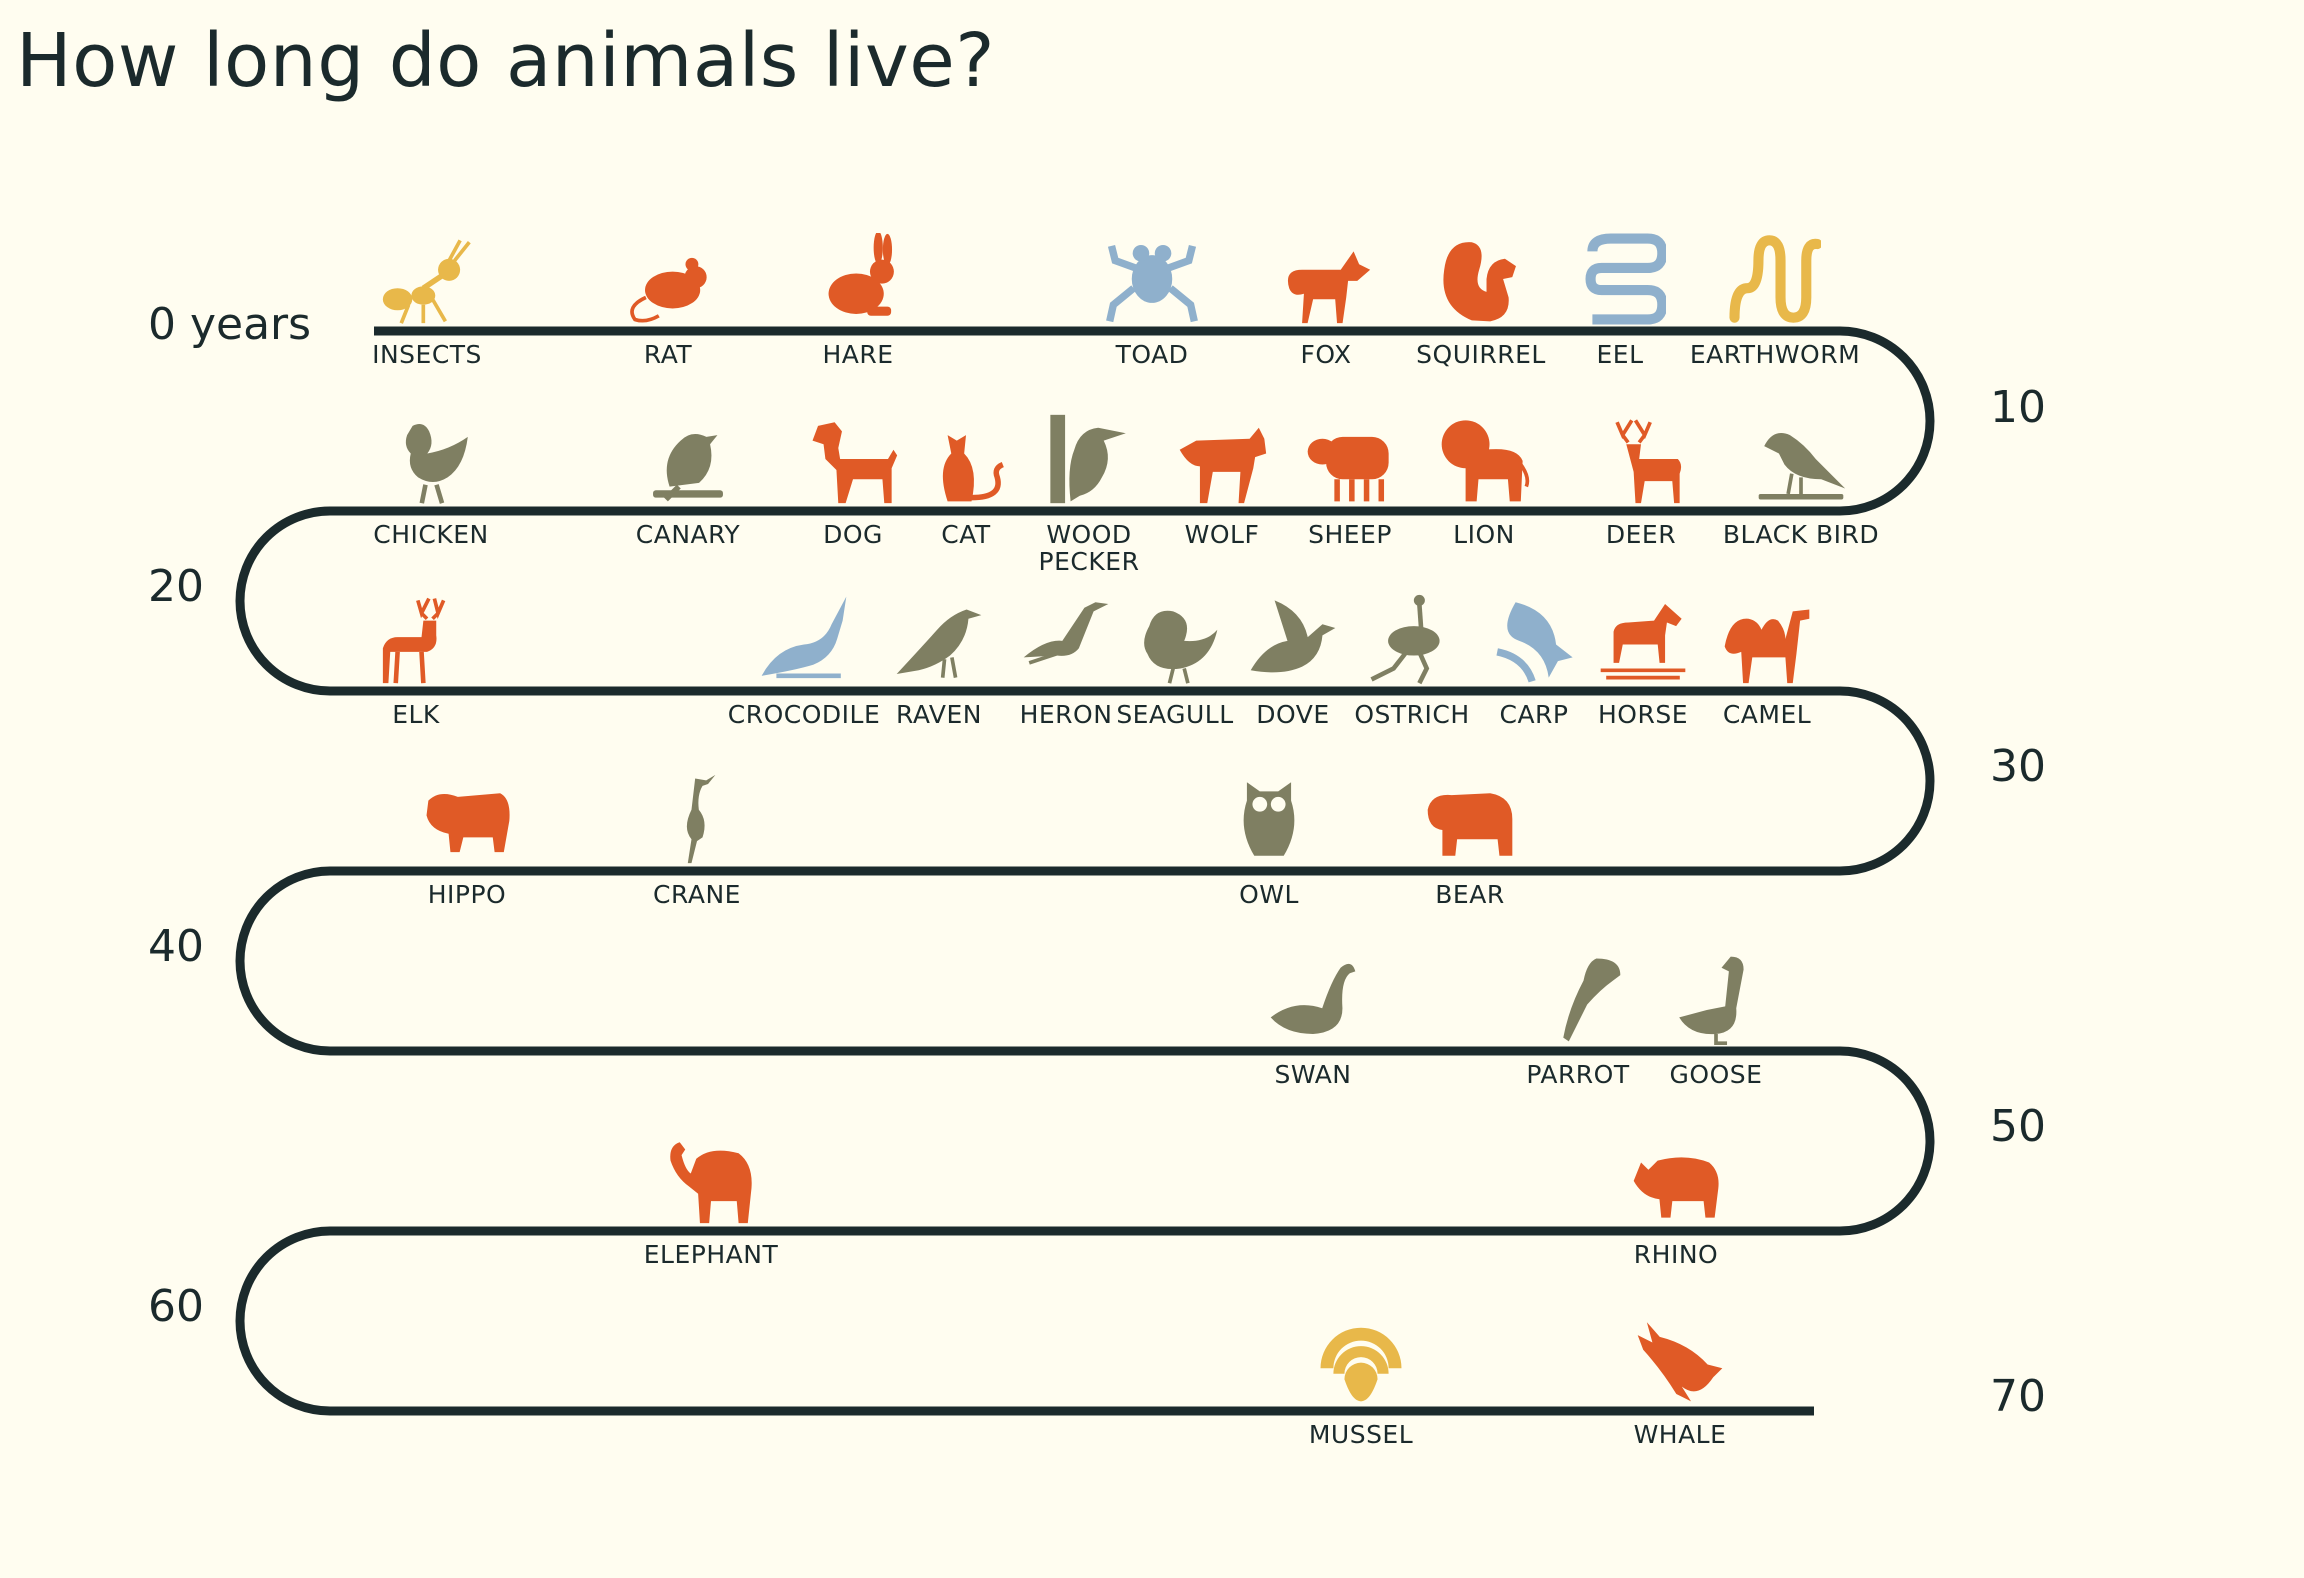 The width and height of the screenshot is (2304, 1578). I want to click on animal-label: PARROT, so click(1578, 1074).